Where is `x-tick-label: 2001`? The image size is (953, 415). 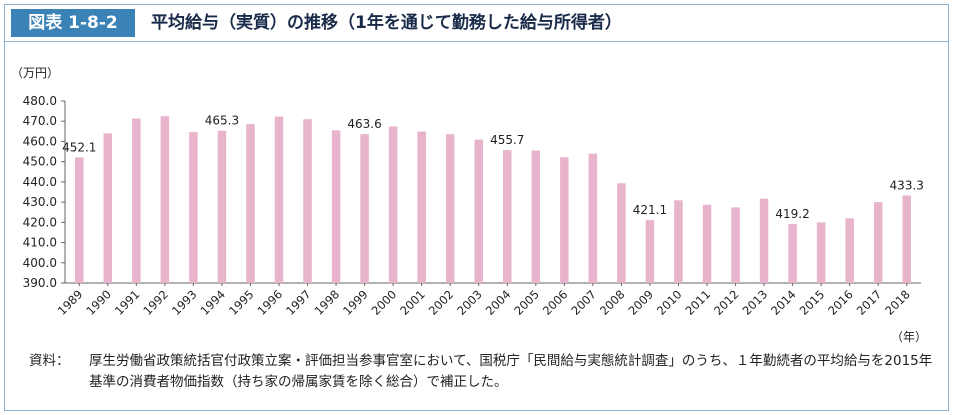
x-tick-label: 2001 is located at coordinates (412, 302).